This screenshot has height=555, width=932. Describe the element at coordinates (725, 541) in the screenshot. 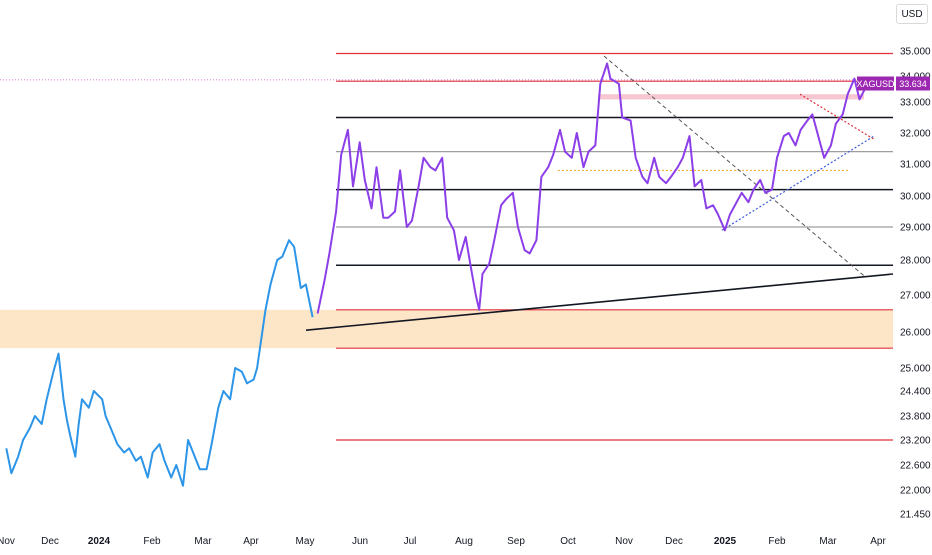

I see `x-tick-label: 2025` at that location.